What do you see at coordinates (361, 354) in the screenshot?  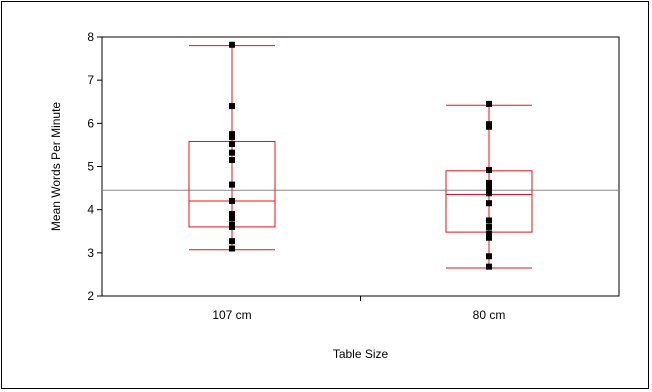 I see `x-axis-title: Table Size` at bounding box center [361, 354].